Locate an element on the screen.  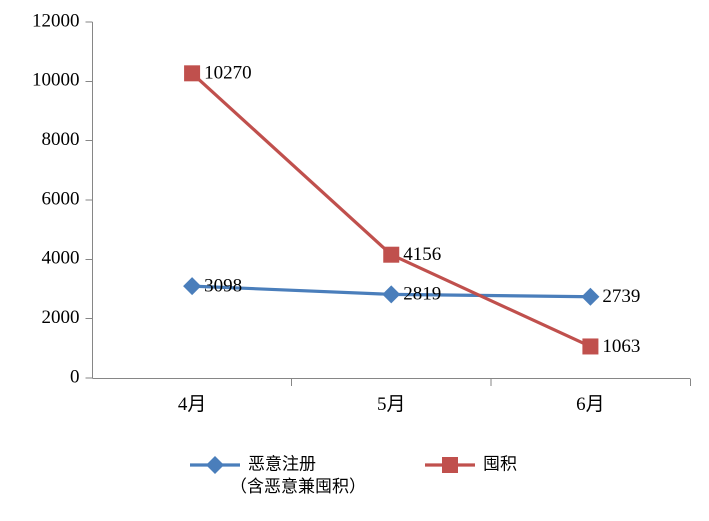
data-point-label: 4156 is located at coordinates (422, 254).